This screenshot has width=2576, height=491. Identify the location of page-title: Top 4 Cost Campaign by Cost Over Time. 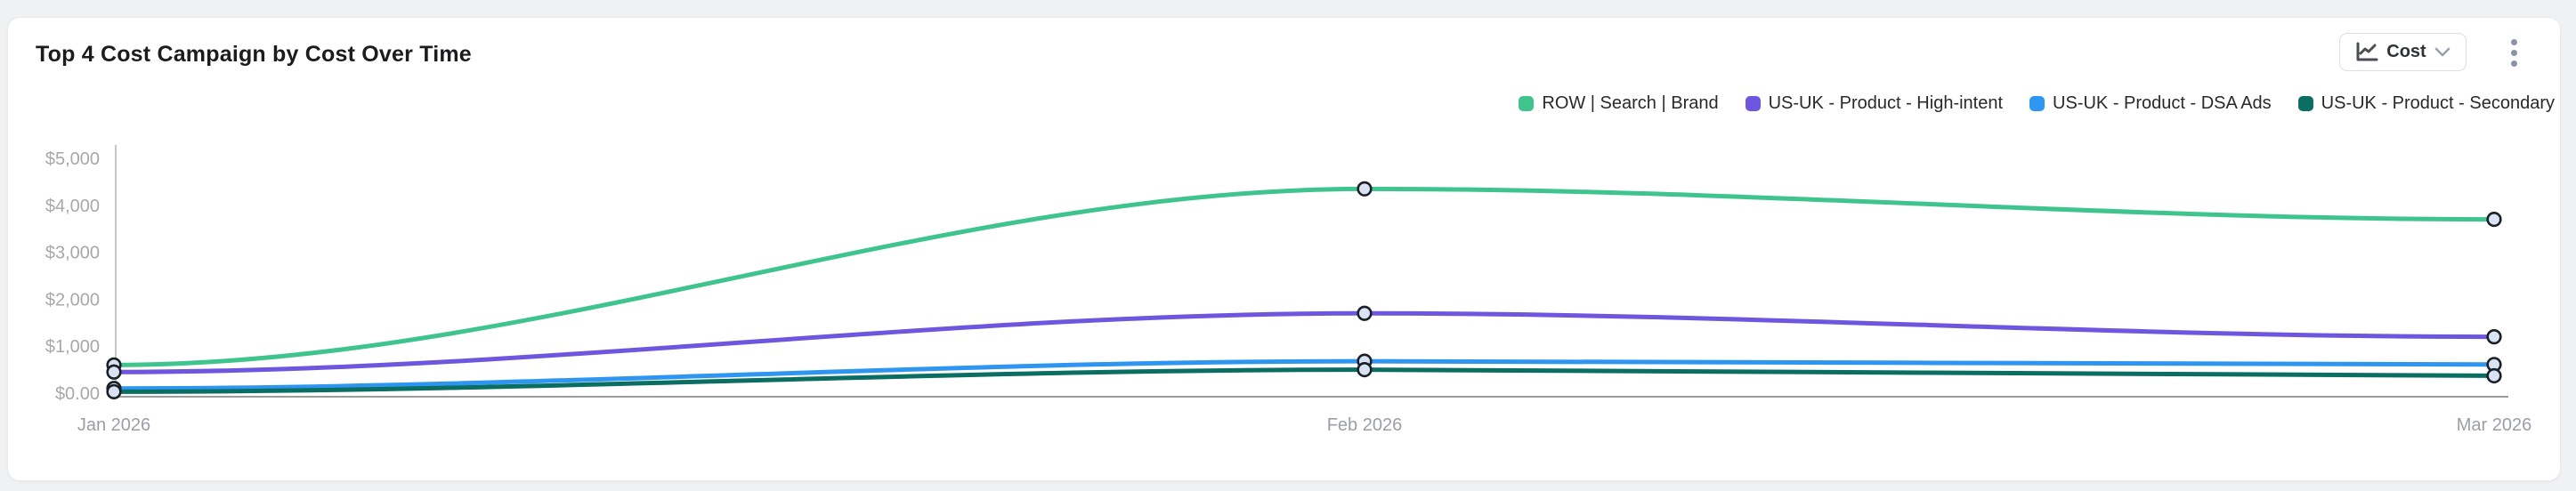
(254, 55).